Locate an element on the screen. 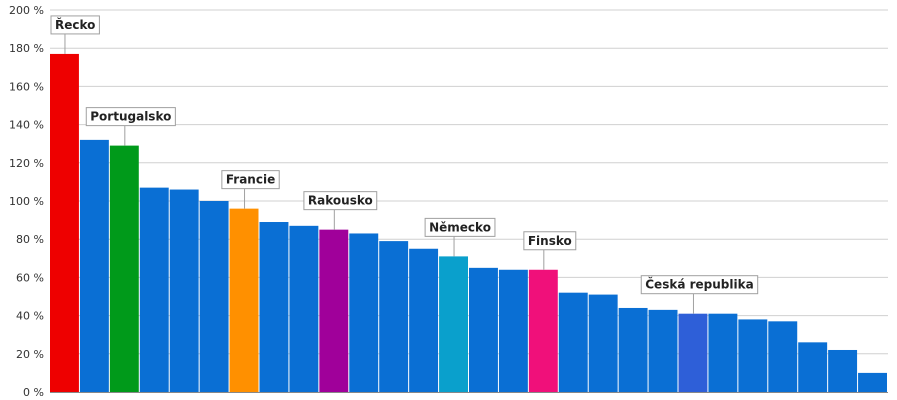  callout: Finsko is located at coordinates (550, 250).